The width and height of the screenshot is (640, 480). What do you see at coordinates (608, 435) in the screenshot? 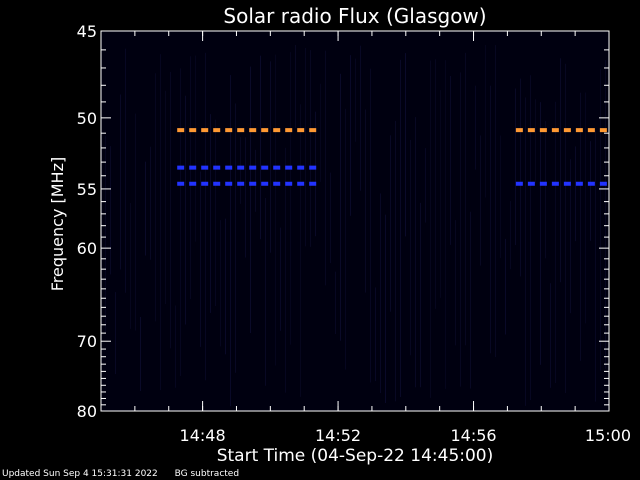
I see `x-tick-label: 15:00` at bounding box center [608, 435].